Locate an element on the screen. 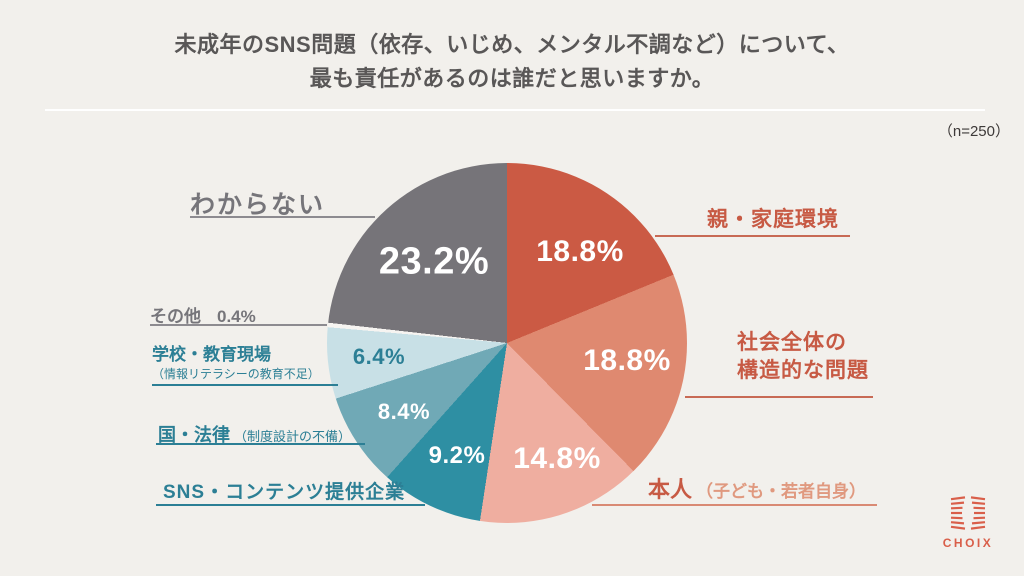 The width and height of the screenshot is (1024, 576). pointer-line-society is located at coordinates (779, 397).